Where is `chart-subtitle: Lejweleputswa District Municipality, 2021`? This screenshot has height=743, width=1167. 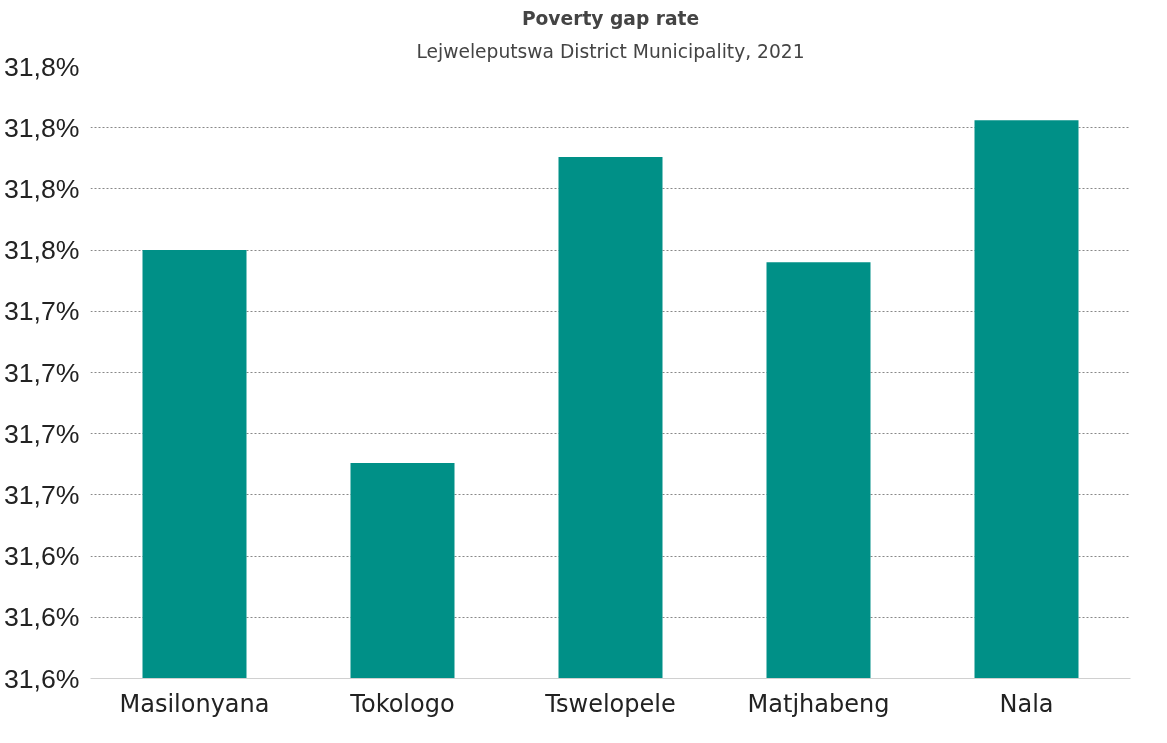
chart-subtitle: Lejweleputswa District Municipality, 2021 is located at coordinates (610, 51).